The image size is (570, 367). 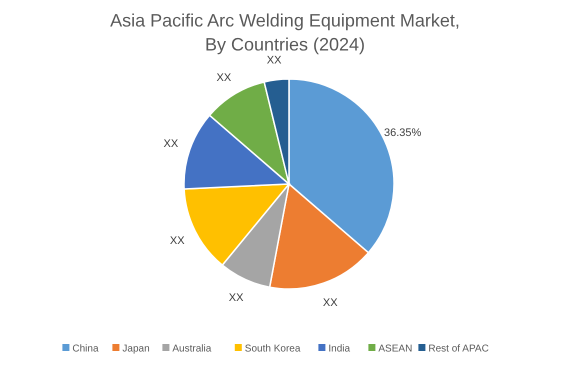 I want to click on data-label: 36.35%, so click(x=403, y=132).